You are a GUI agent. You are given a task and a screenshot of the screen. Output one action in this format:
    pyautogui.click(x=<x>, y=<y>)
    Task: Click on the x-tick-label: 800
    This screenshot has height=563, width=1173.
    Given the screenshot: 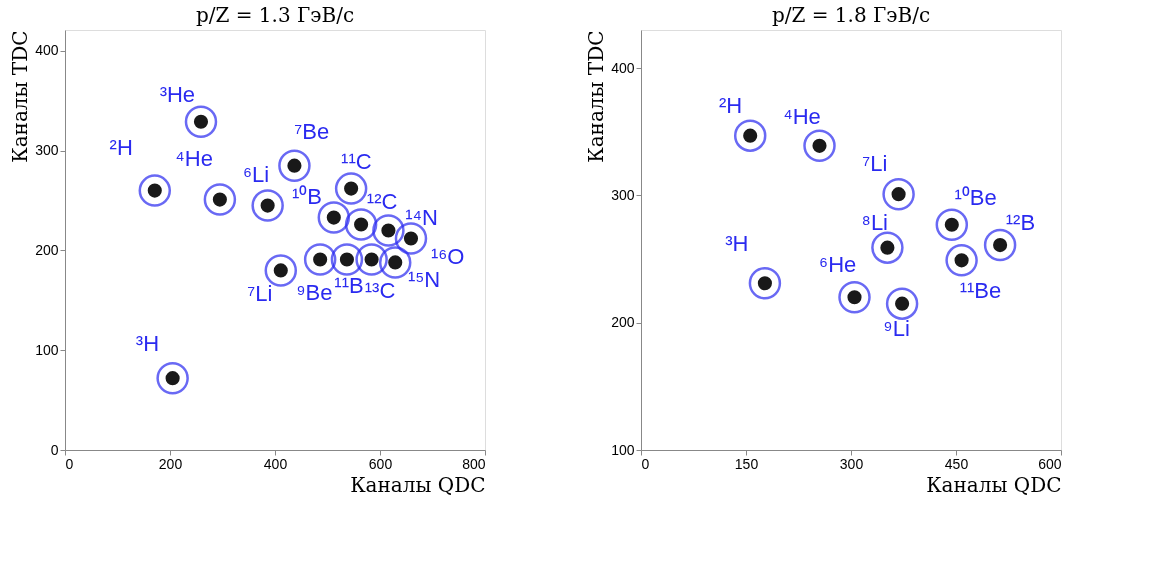 What is the action you would take?
    pyautogui.click(x=474, y=463)
    